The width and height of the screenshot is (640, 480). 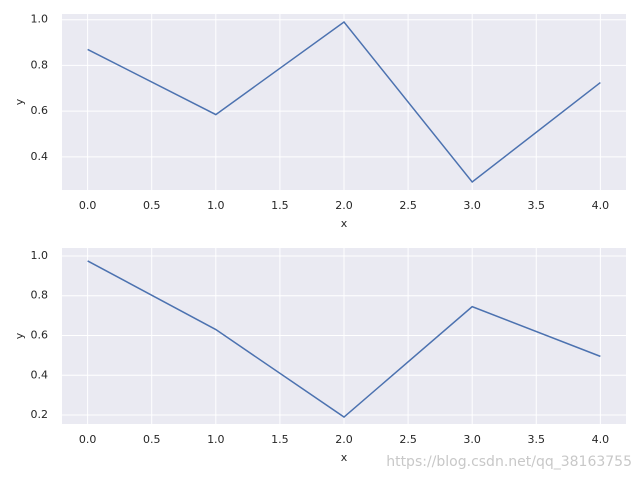 I want to click on y-tick-label: 0.2, so click(x=40, y=414).